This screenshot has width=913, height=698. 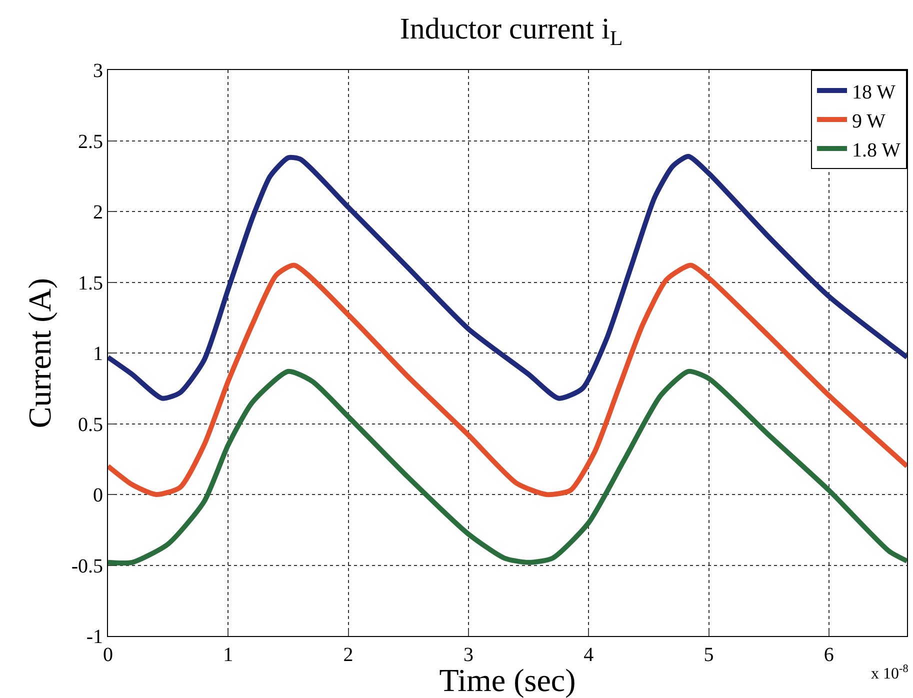 What do you see at coordinates (90, 141) in the screenshot?
I see `y-tick-label: 2.5` at bounding box center [90, 141].